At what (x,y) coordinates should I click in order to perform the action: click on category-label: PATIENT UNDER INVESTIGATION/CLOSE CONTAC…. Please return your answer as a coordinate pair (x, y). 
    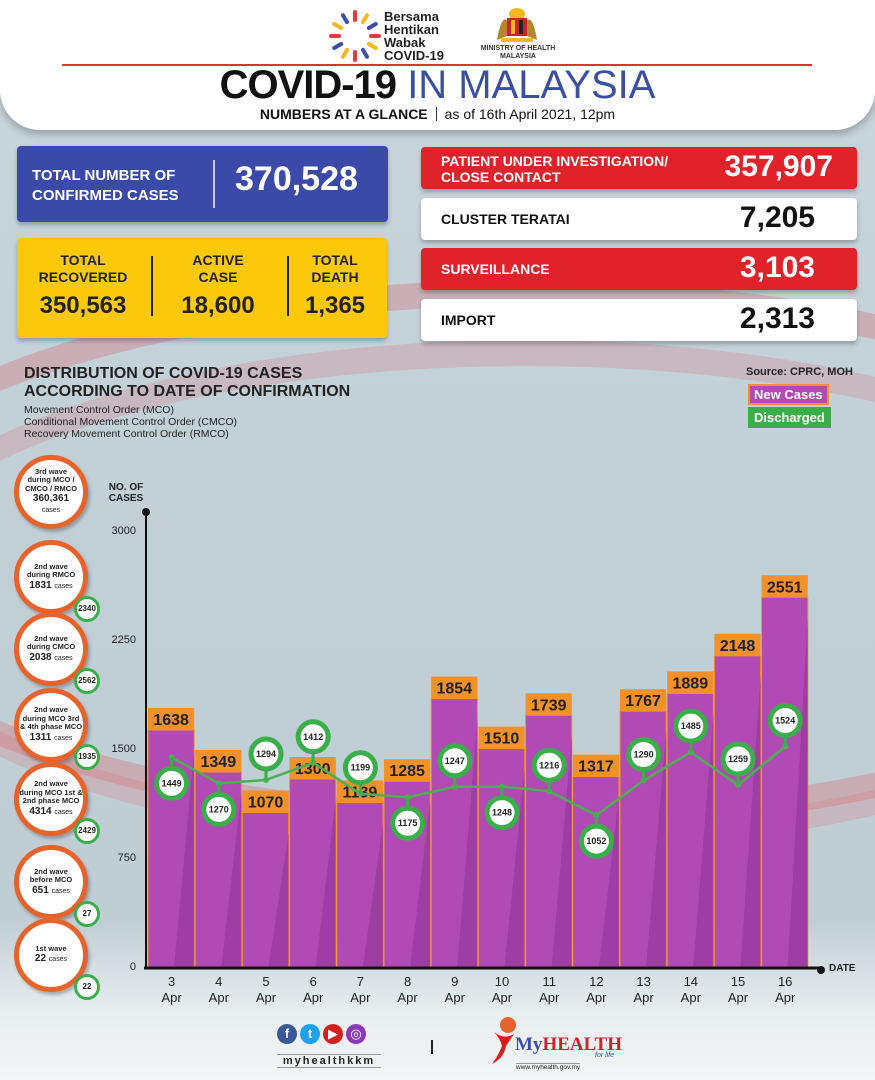
    Looking at the image, I should click on (554, 169).